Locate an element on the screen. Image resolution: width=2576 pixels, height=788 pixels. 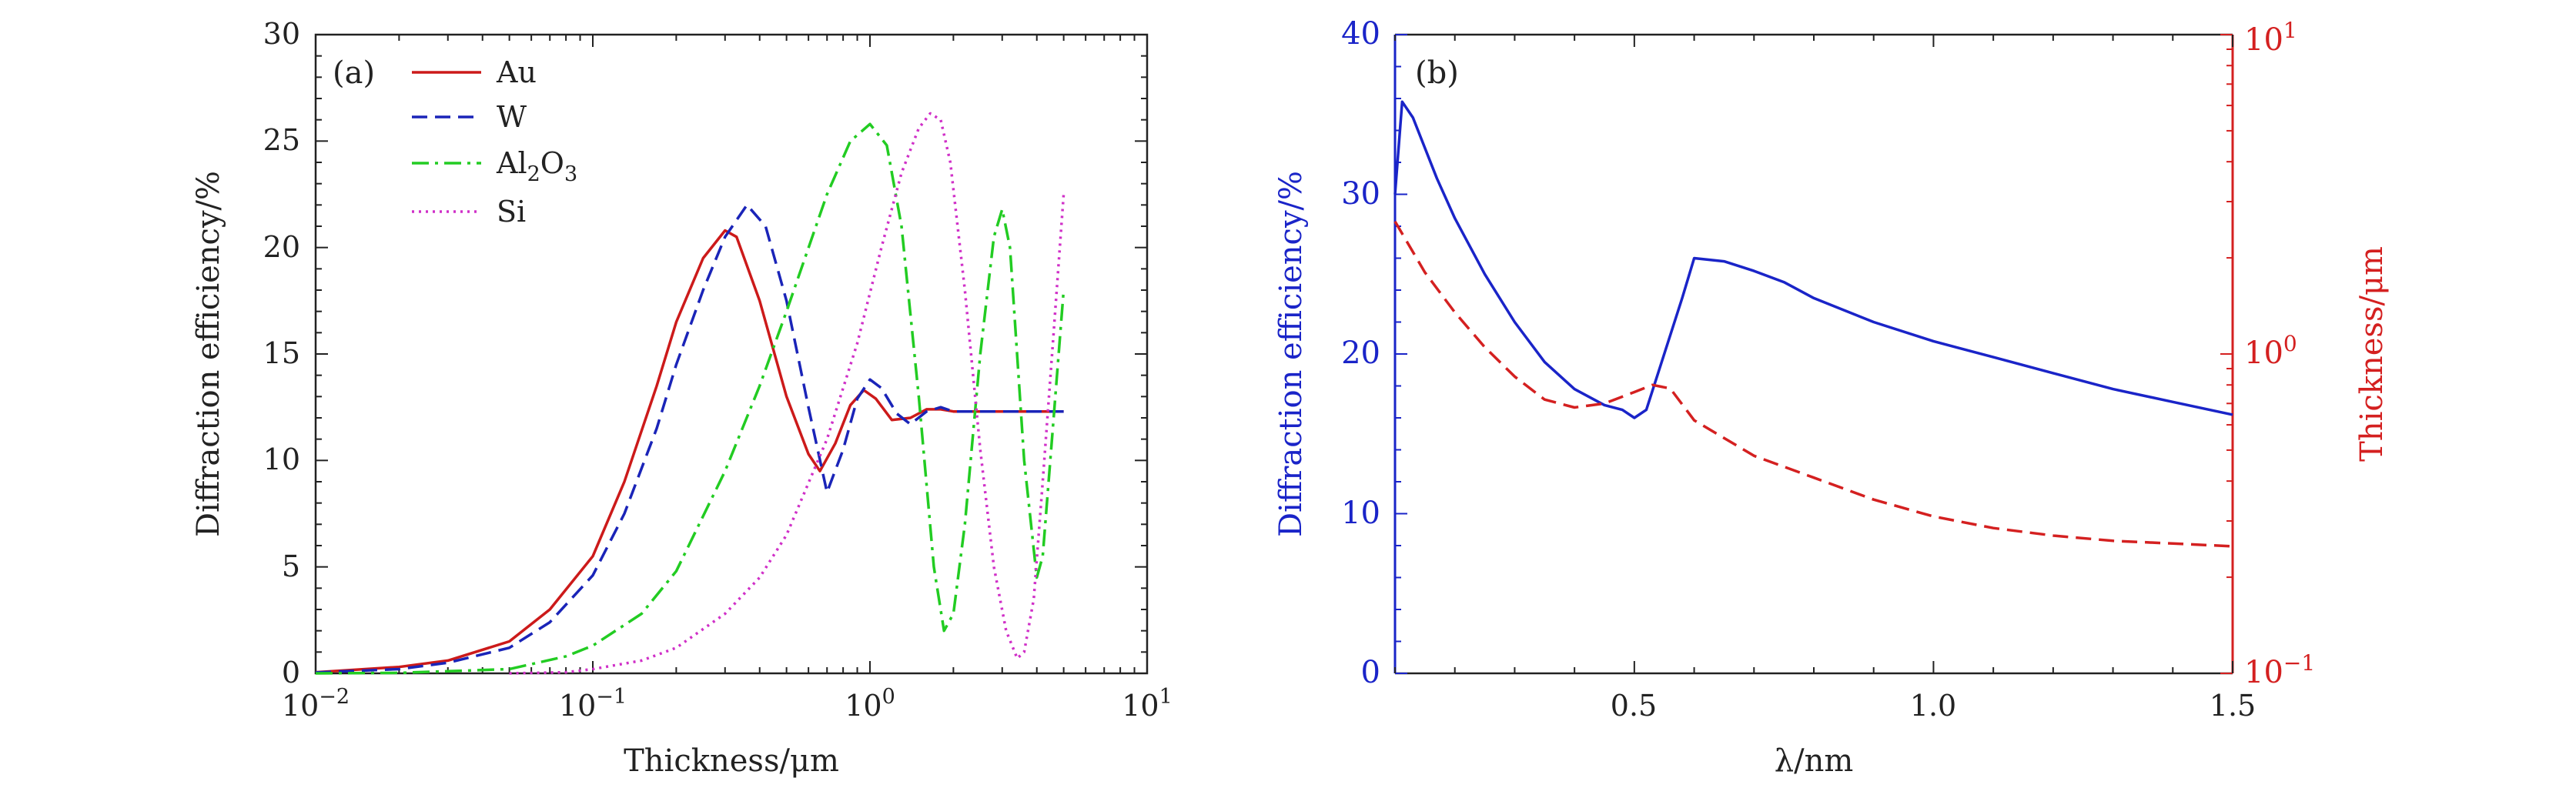
legend-al-sub2: 3 is located at coordinates (570, 174).